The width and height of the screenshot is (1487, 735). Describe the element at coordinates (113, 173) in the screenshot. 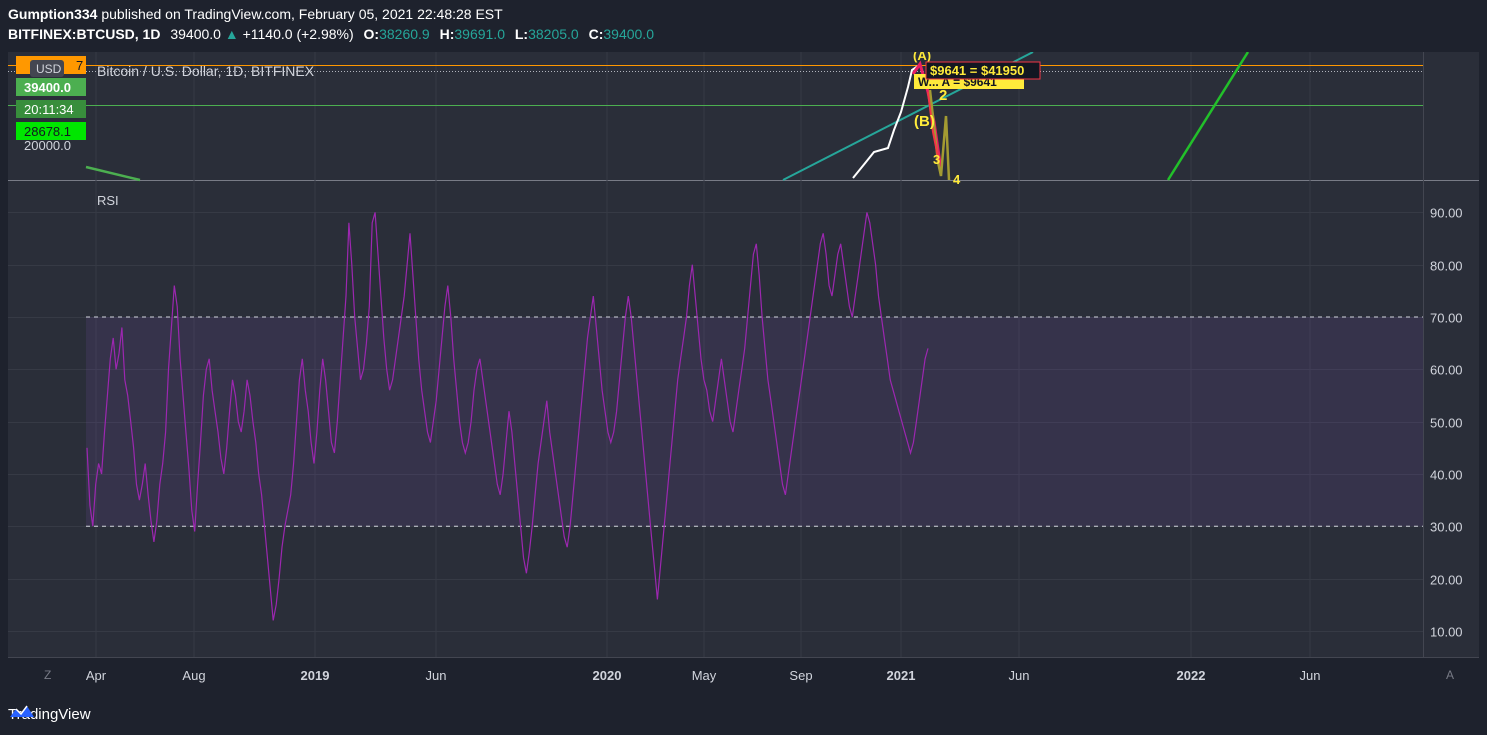

I see `green-trend-line-left` at that location.